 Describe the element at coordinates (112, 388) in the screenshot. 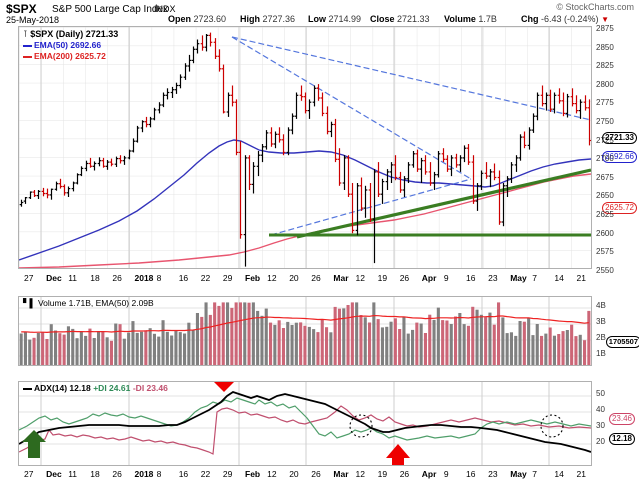

I see `pdi-legend-label: +DI 24.61` at that location.